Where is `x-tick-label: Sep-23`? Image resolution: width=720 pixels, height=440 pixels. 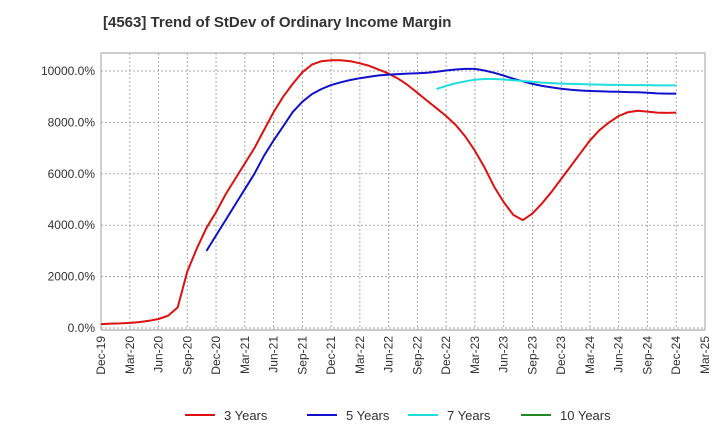
x-tick-label: Sep-23 is located at coordinates (532, 355).